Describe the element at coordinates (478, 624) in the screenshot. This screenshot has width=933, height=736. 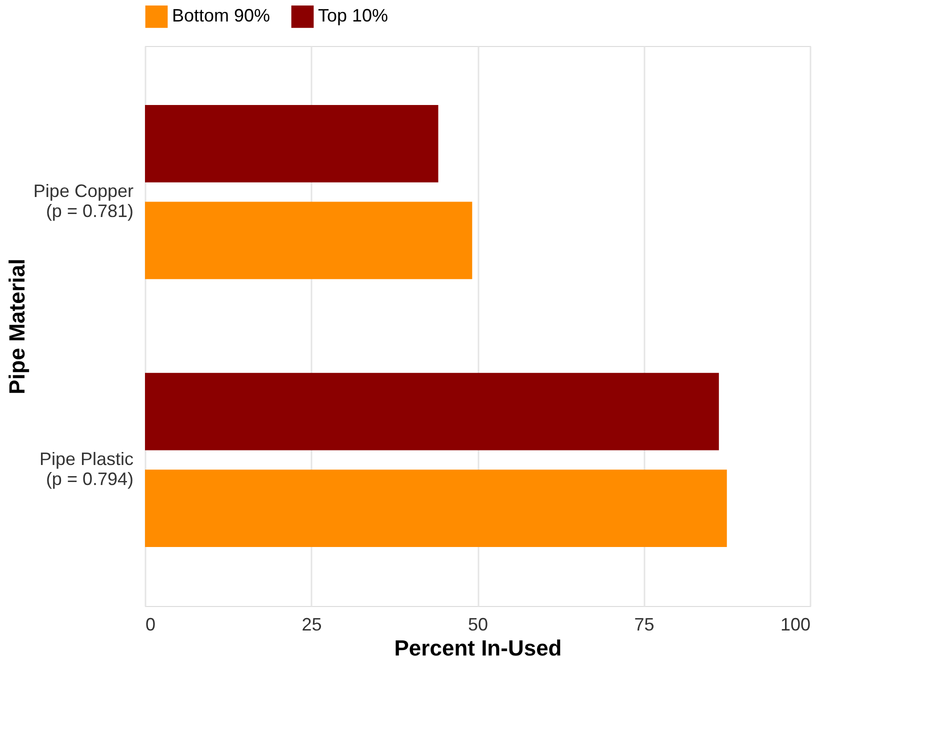
I see `x-tick-label: 50` at that location.